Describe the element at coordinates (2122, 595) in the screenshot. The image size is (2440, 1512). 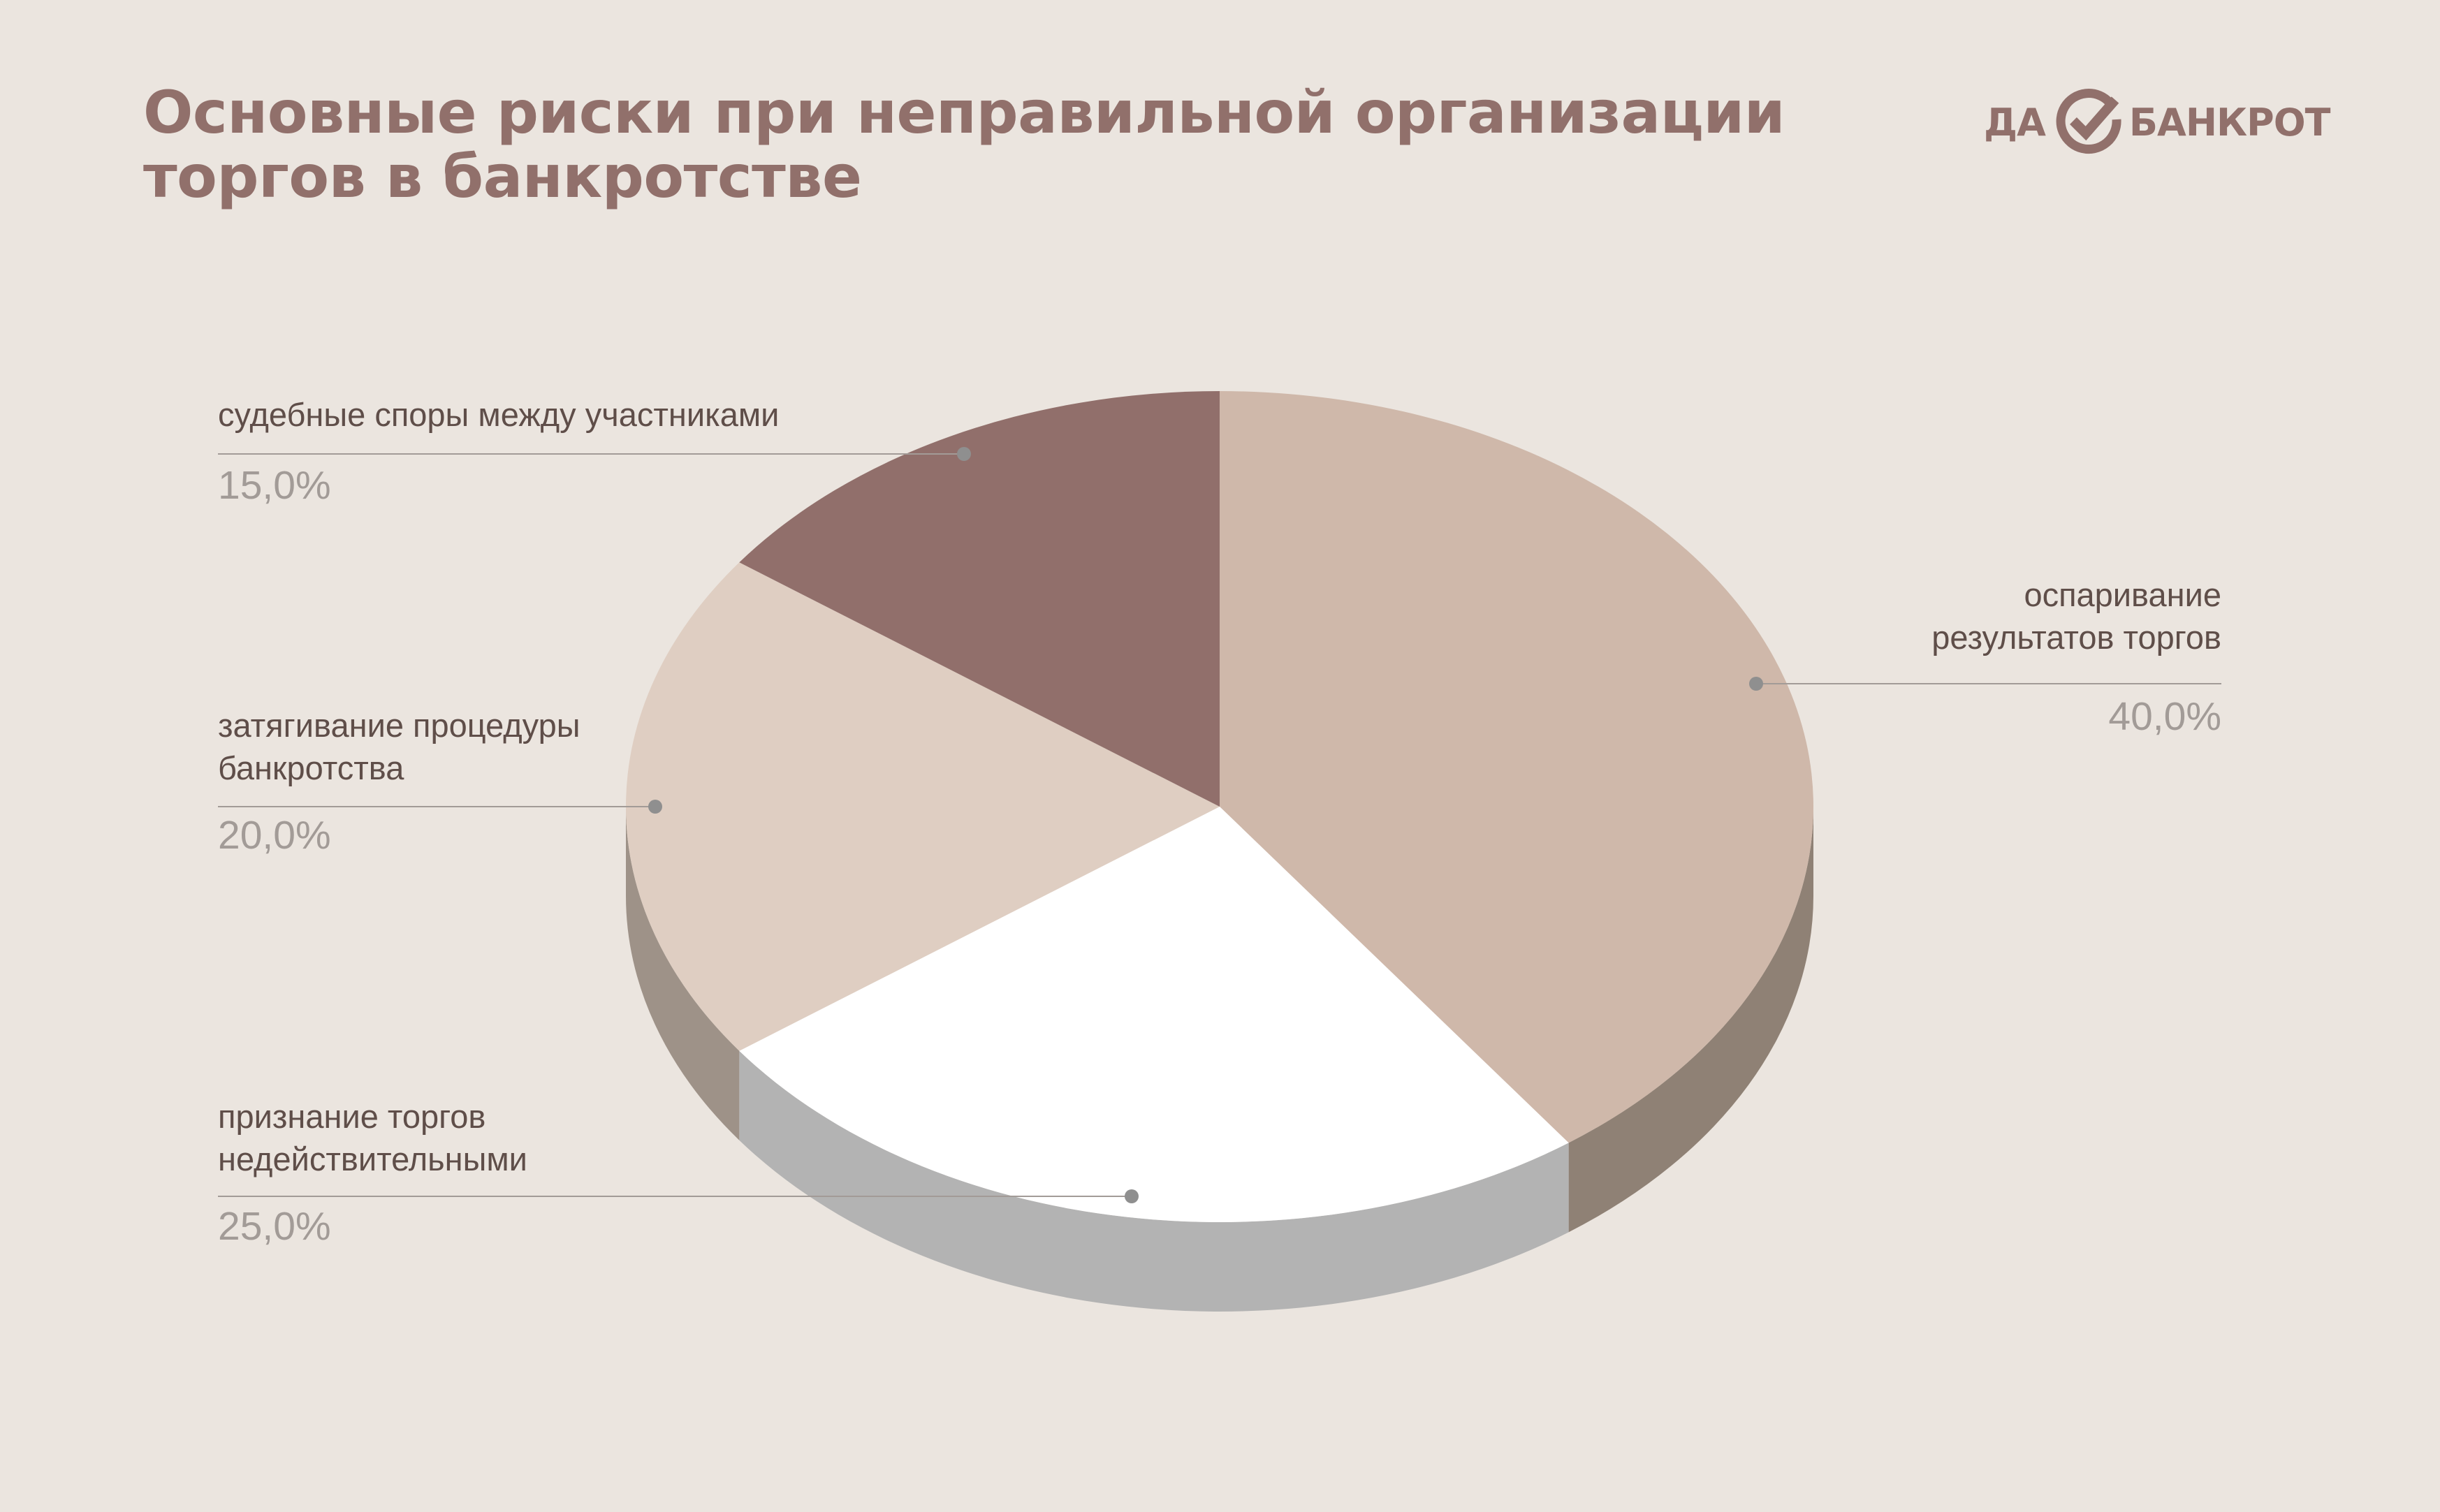
I see `slice-label-0-line-0: оспаривание` at that location.